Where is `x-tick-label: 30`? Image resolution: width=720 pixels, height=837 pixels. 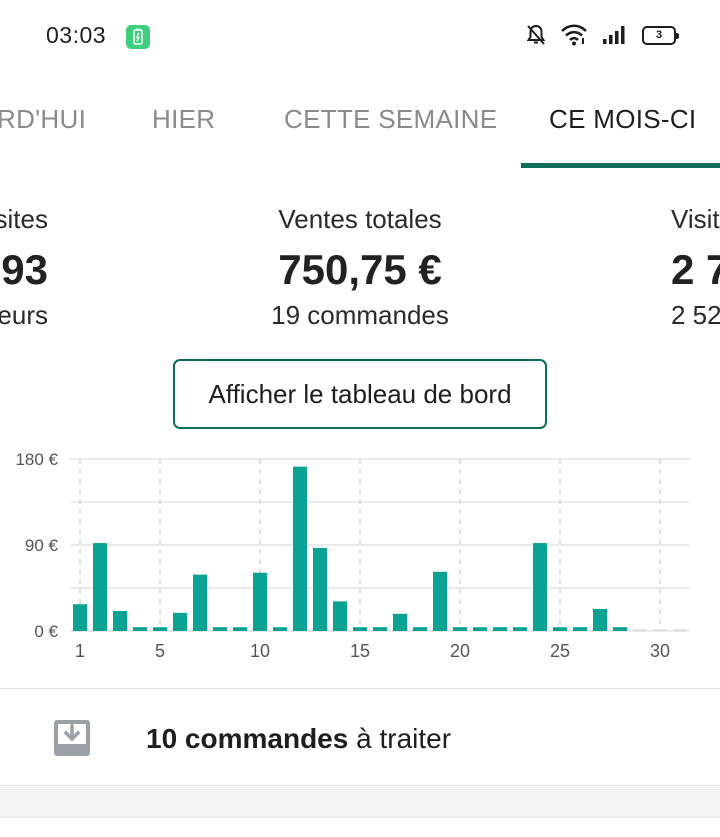
x-tick-label: 30 is located at coordinates (660, 651).